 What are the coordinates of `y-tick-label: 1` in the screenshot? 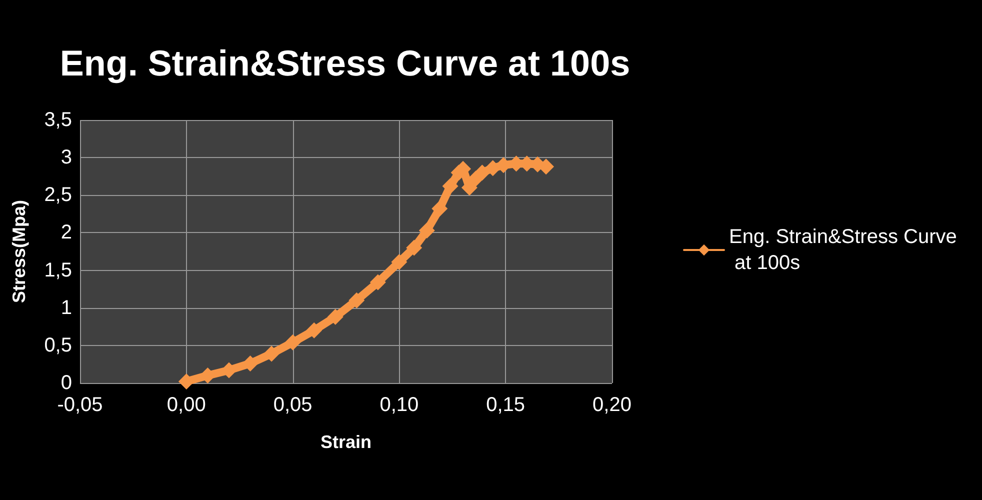 It's located at (66, 307).